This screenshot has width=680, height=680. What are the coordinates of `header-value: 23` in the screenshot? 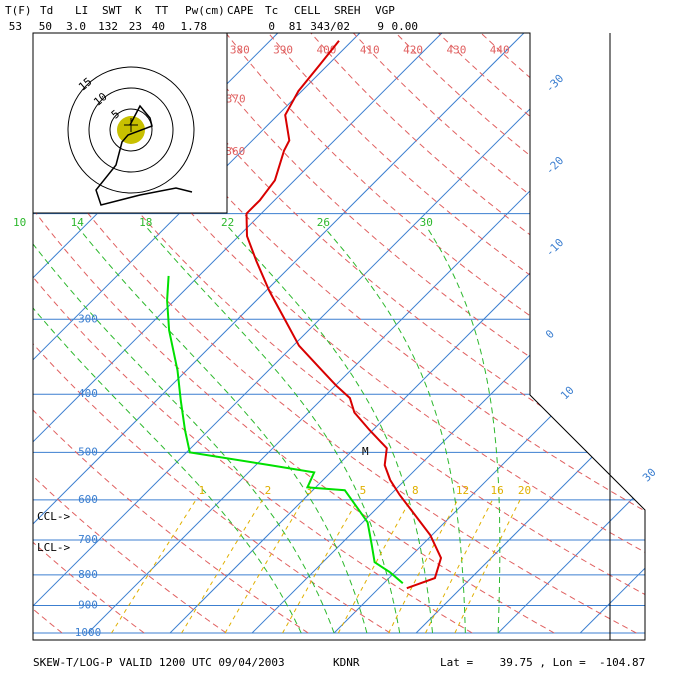 It's located at (135, 26).